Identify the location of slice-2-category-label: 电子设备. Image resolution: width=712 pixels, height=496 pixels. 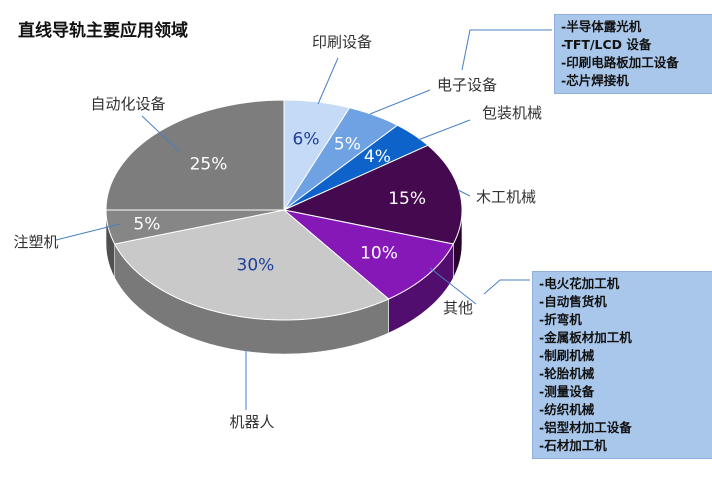
(467, 85).